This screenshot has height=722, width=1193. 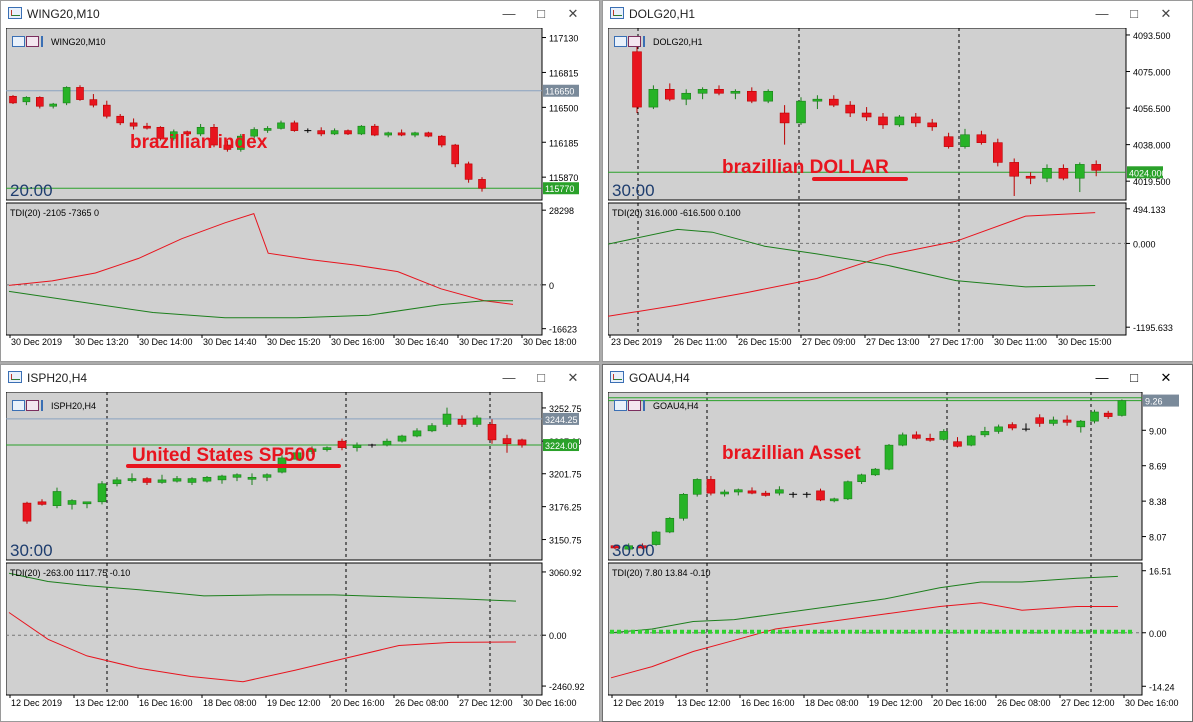 What do you see at coordinates (294, 342) in the screenshot?
I see `time-label: 30 Dec 15:20` at bounding box center [294, 342].